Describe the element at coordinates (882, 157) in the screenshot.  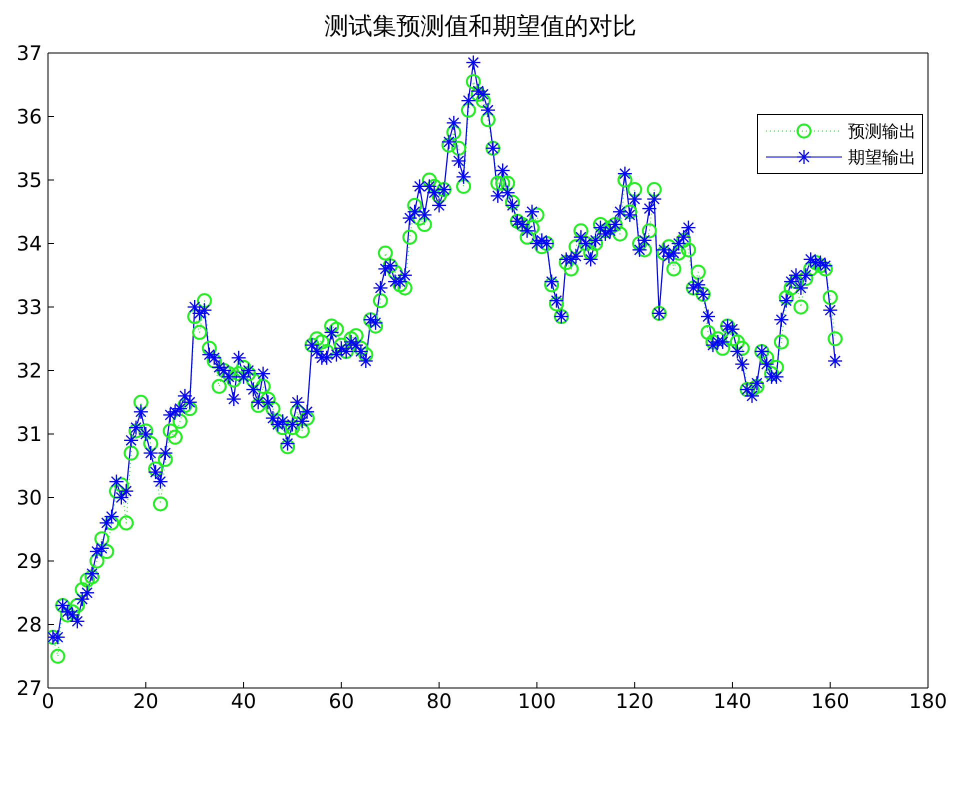
I see `legend-label: 期望输出` at that location.